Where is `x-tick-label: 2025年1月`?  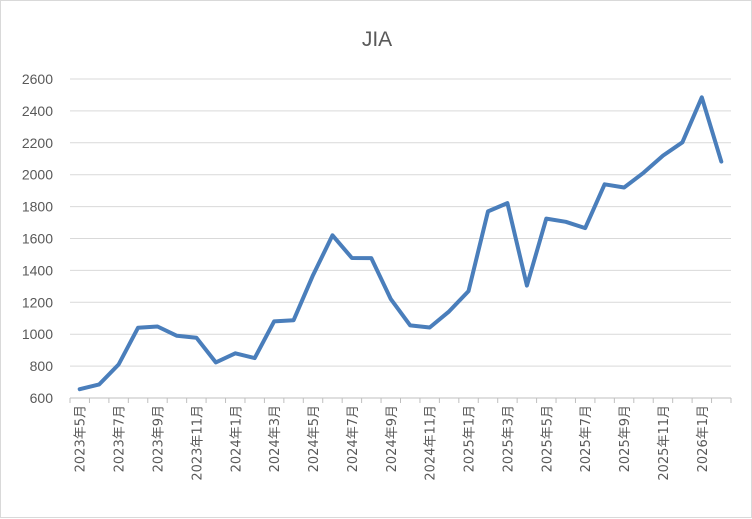
x-tick-label: 2025年1月 is located at coordinates (470, 438).